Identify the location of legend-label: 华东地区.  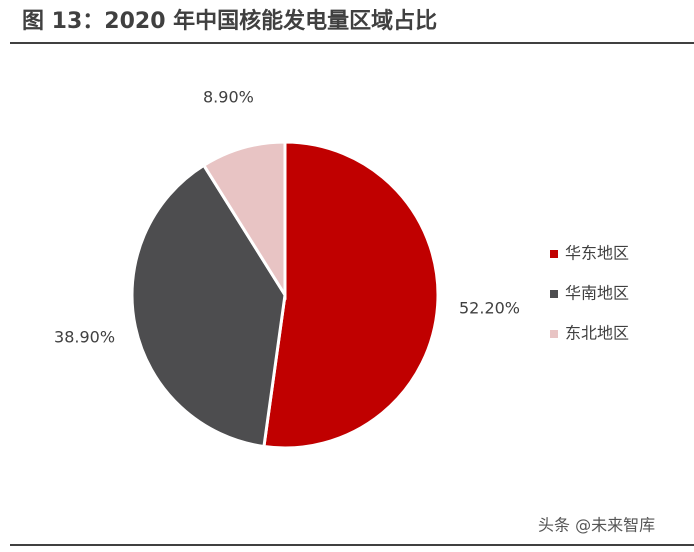
(597, 253).